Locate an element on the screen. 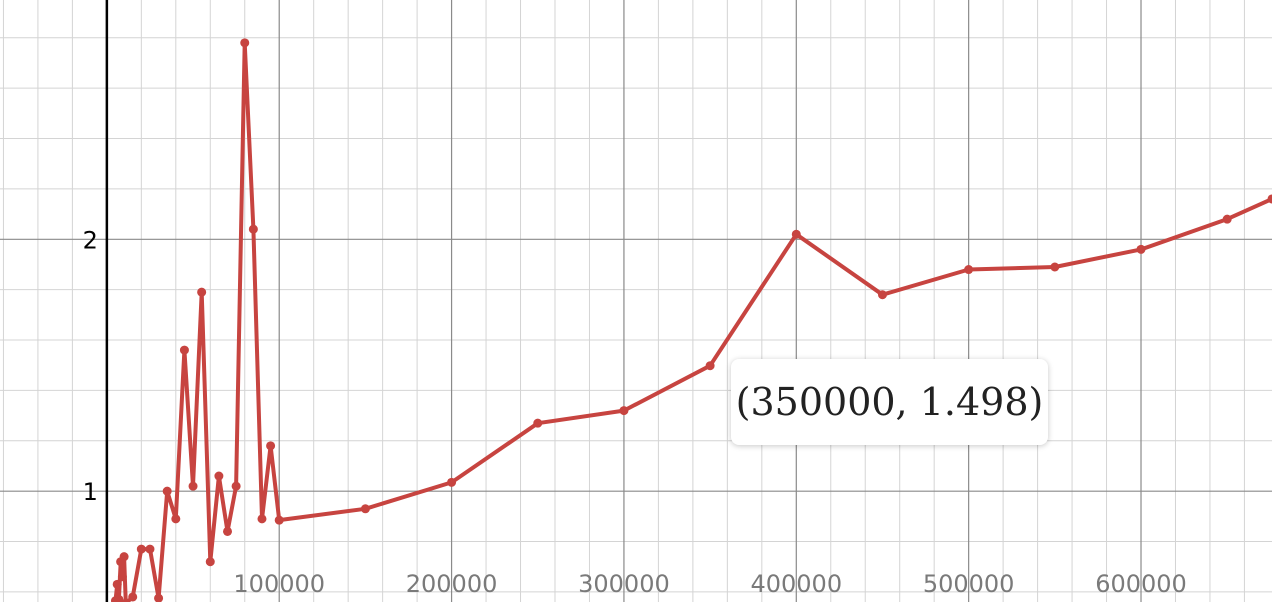  x-tick-label: 200000 is located at coordinates (452, 584).